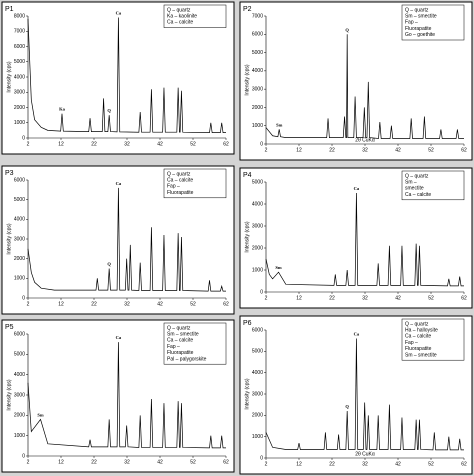  I want to click on legend-entry: Go – goethite, so click(420, 35).